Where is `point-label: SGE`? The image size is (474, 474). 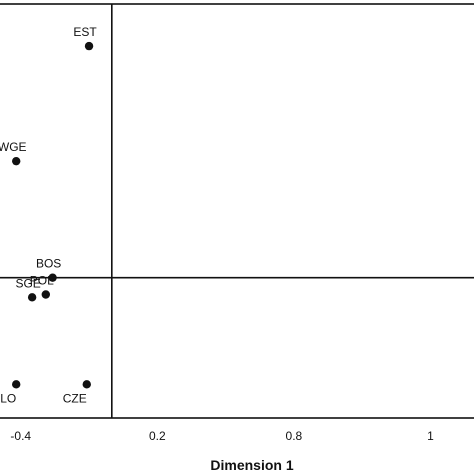
point-label: SGE is located at coordinates (27, 283).